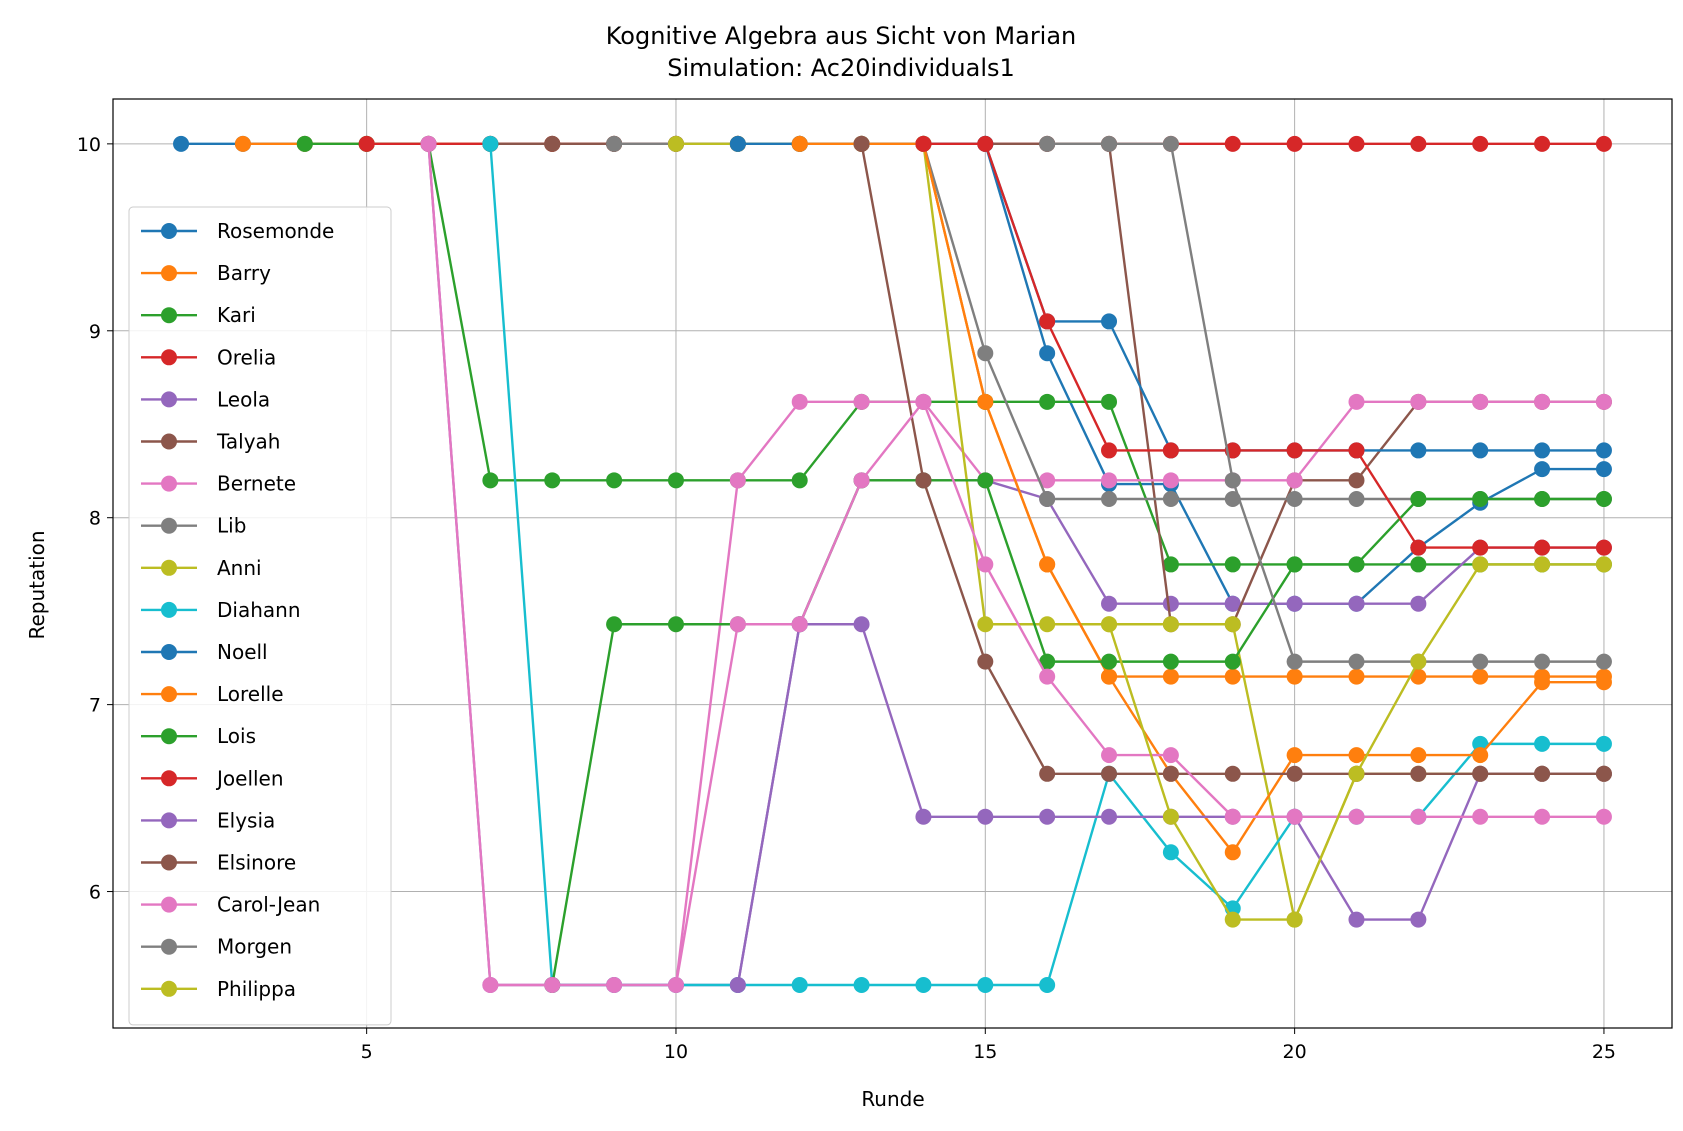 Image resolution: width=1683 pixels, height=1131 pixels. I want to click on legend-label: Lorelle, so click(250, 694).